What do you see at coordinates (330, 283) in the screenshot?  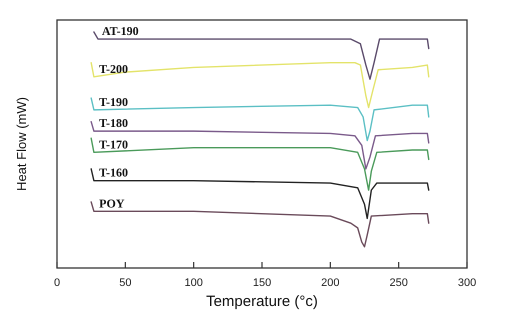 I see `x-tick-label: 200` at bounding box center [330, 283].